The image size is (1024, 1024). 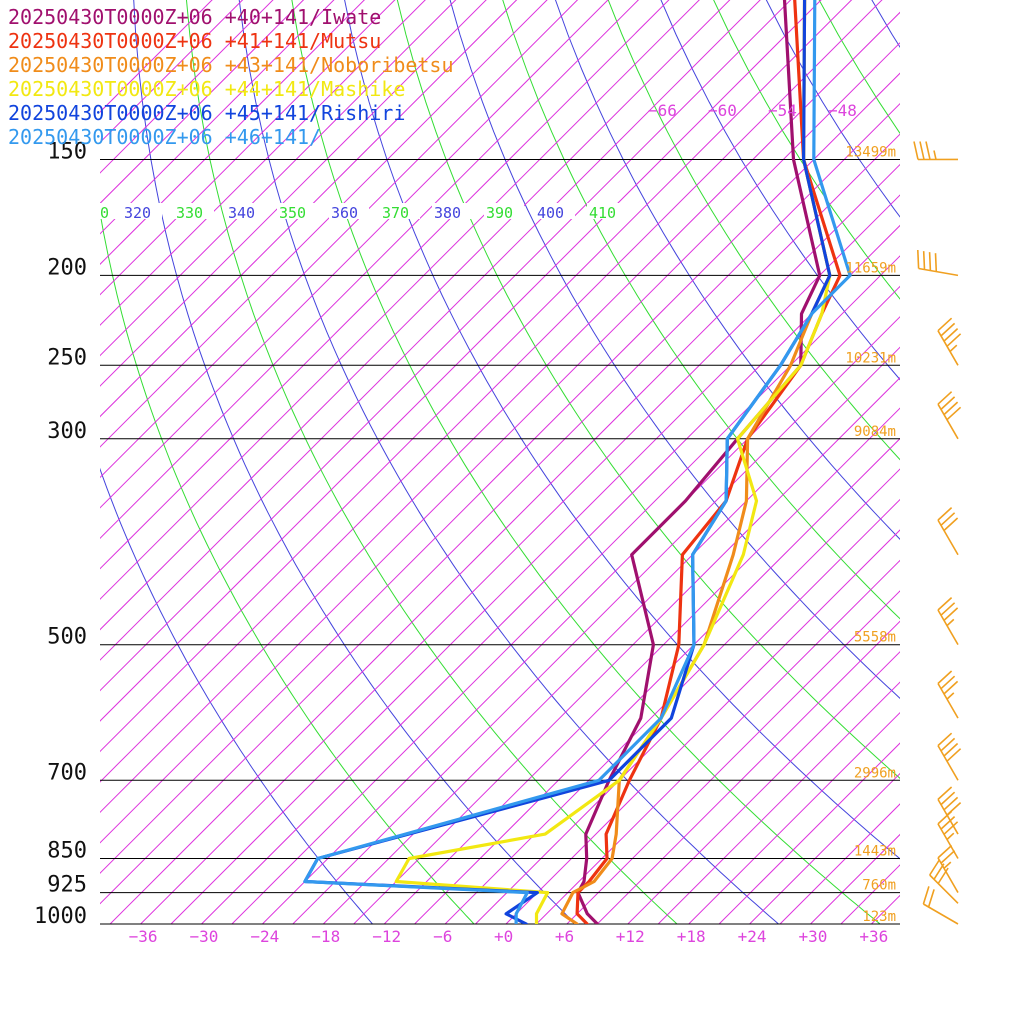 I want to click on pressure-tick-label: 100, so click(x=67, y=0).